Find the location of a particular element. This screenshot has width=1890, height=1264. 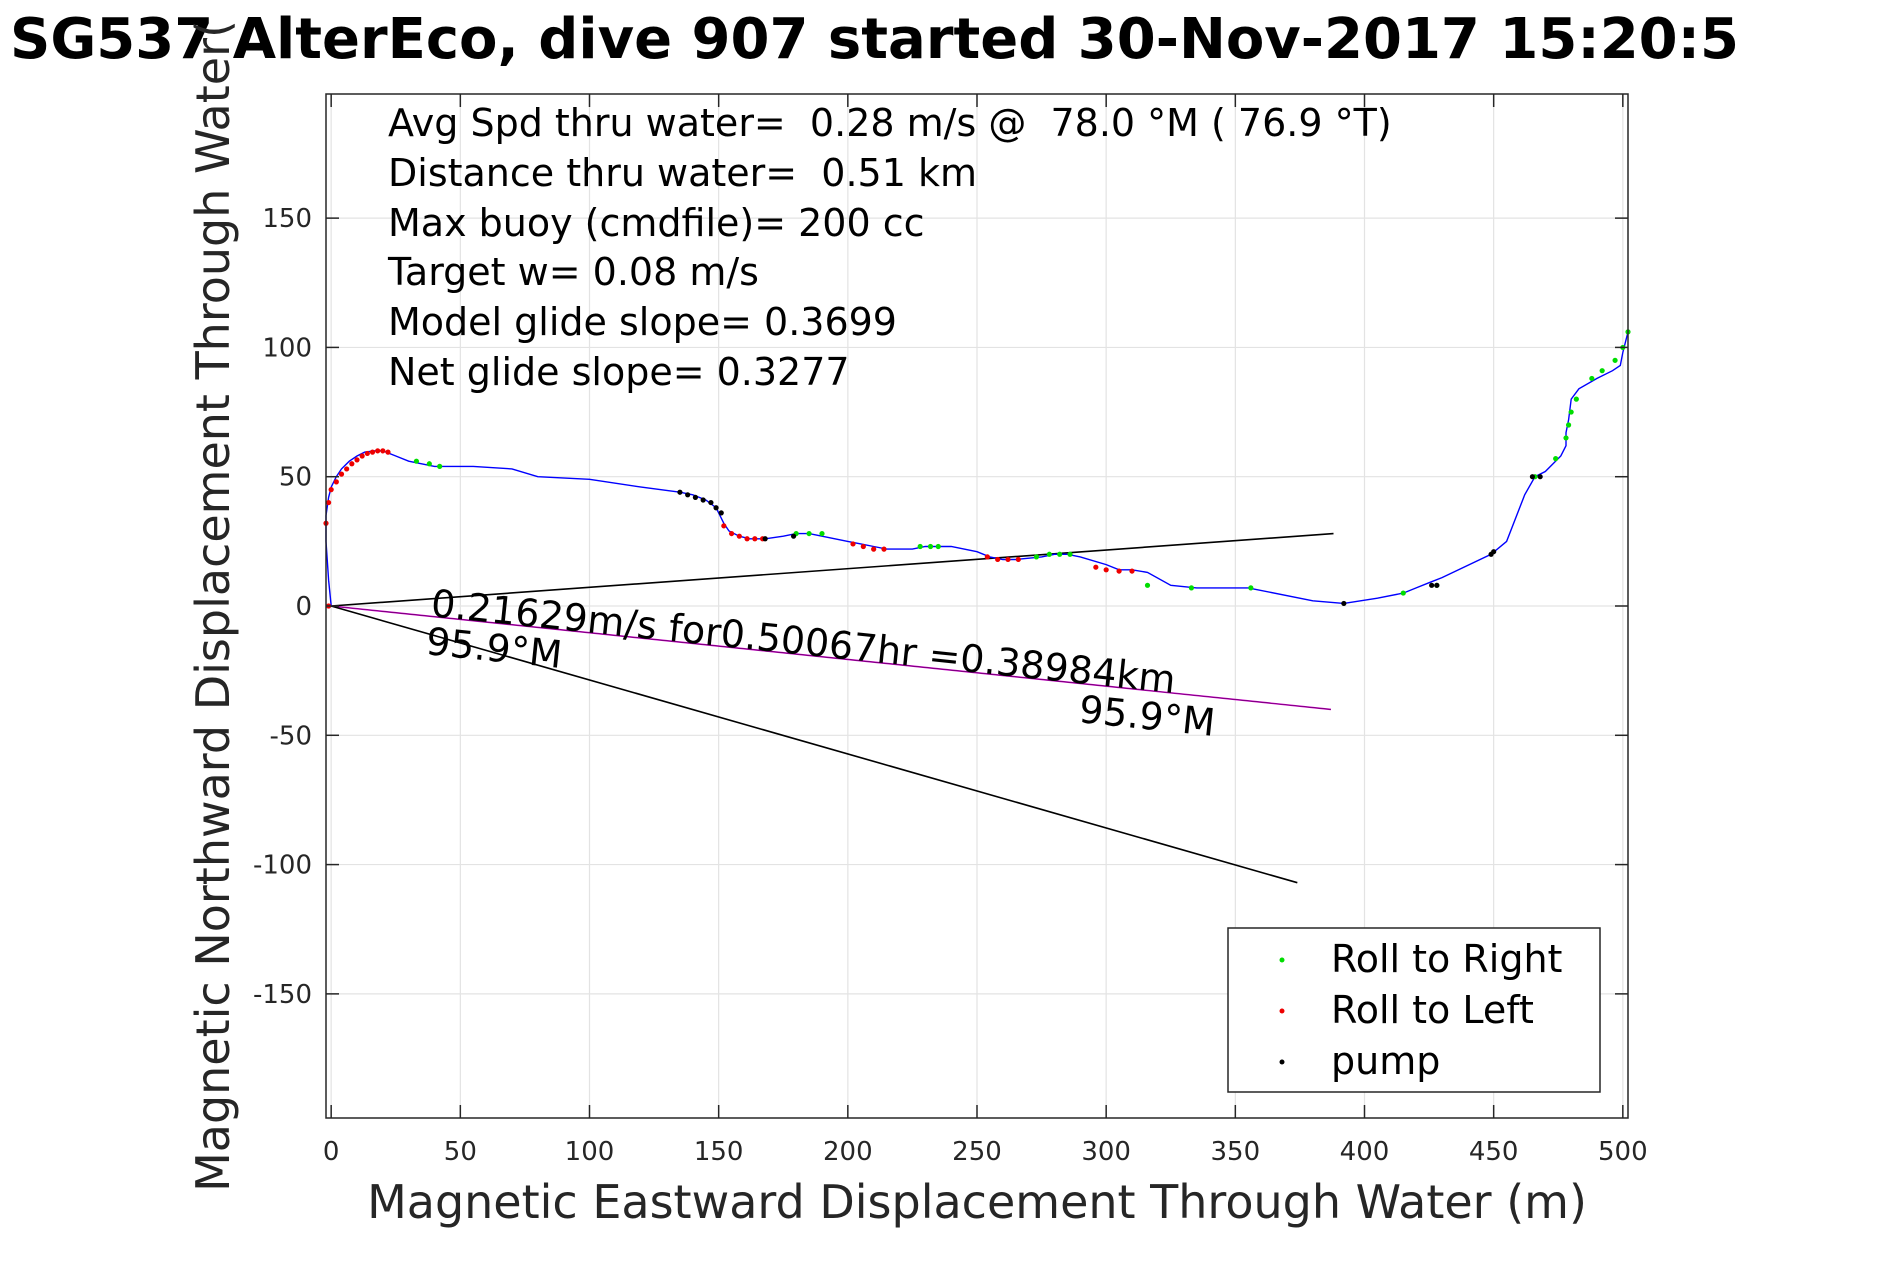

x-tick-label: 0 is located at coordinates (331, 1152).